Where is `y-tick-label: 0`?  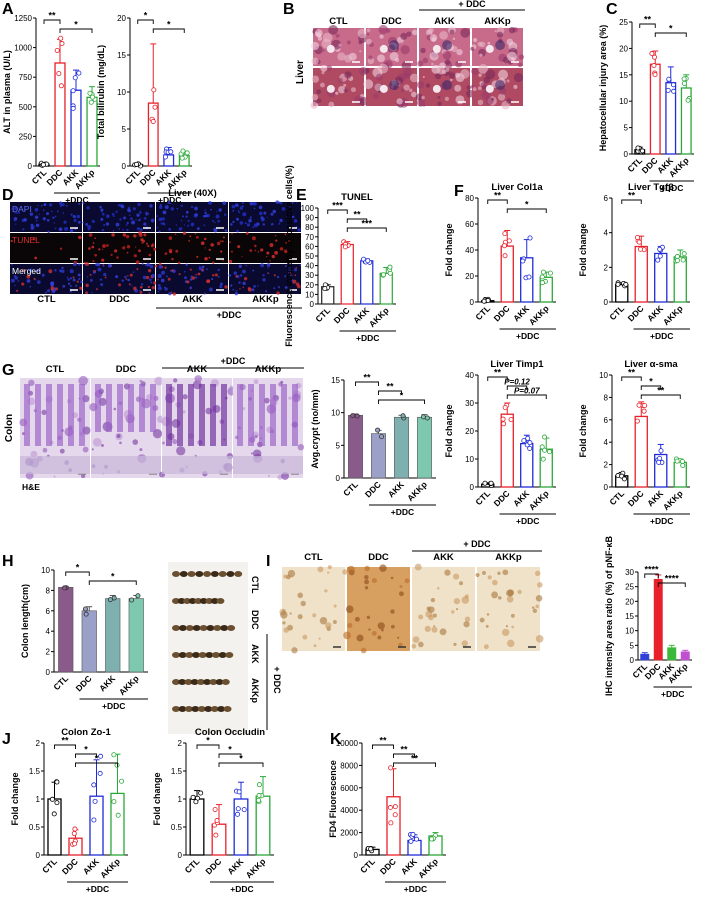 y-tick-label: 0 is located at coordinates (338, 478).